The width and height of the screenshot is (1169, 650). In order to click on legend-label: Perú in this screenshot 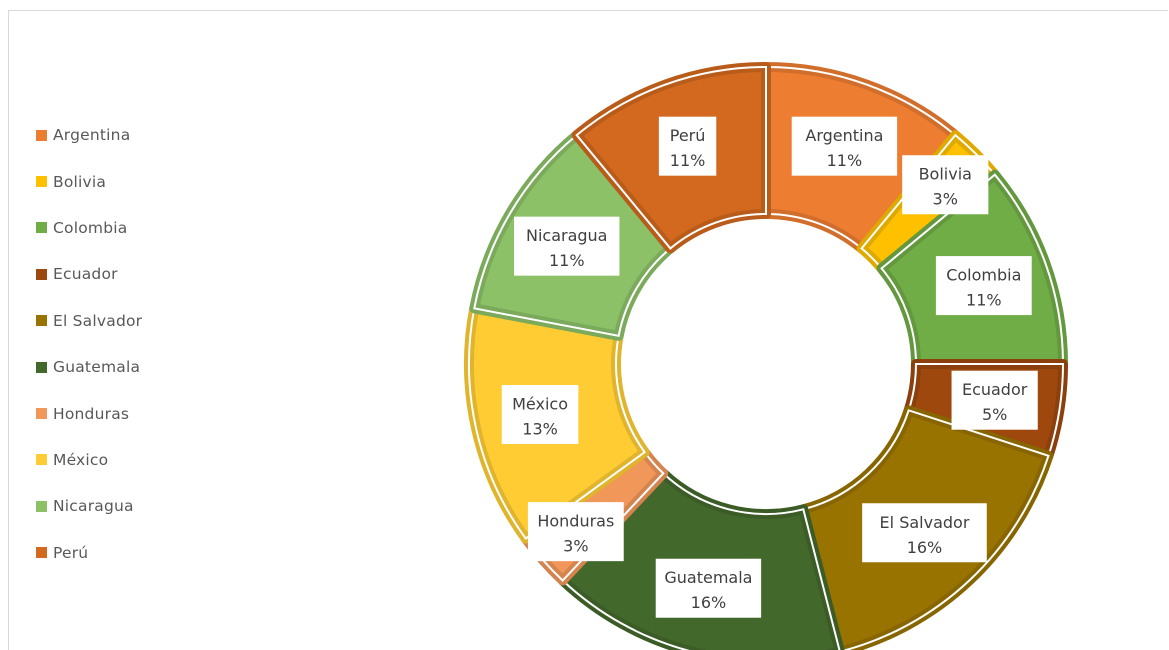, I will do `click(71, 552)`.